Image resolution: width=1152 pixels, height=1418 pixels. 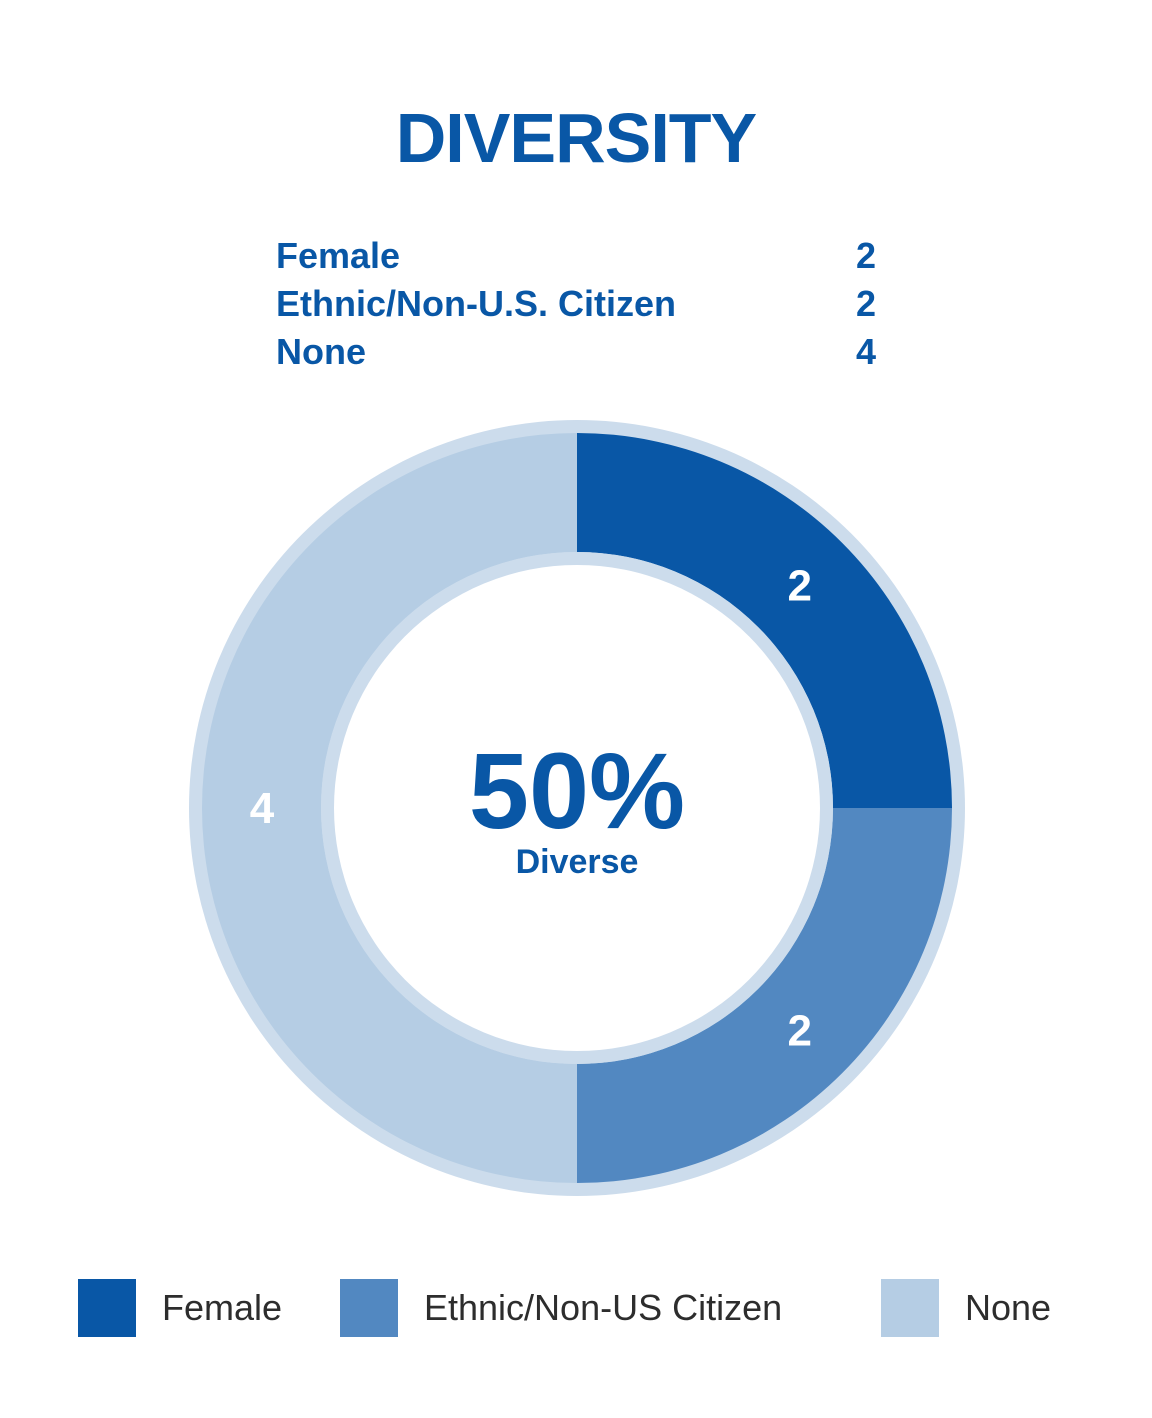 I want to click on center-value: 50%, so click(x=577, y=790).